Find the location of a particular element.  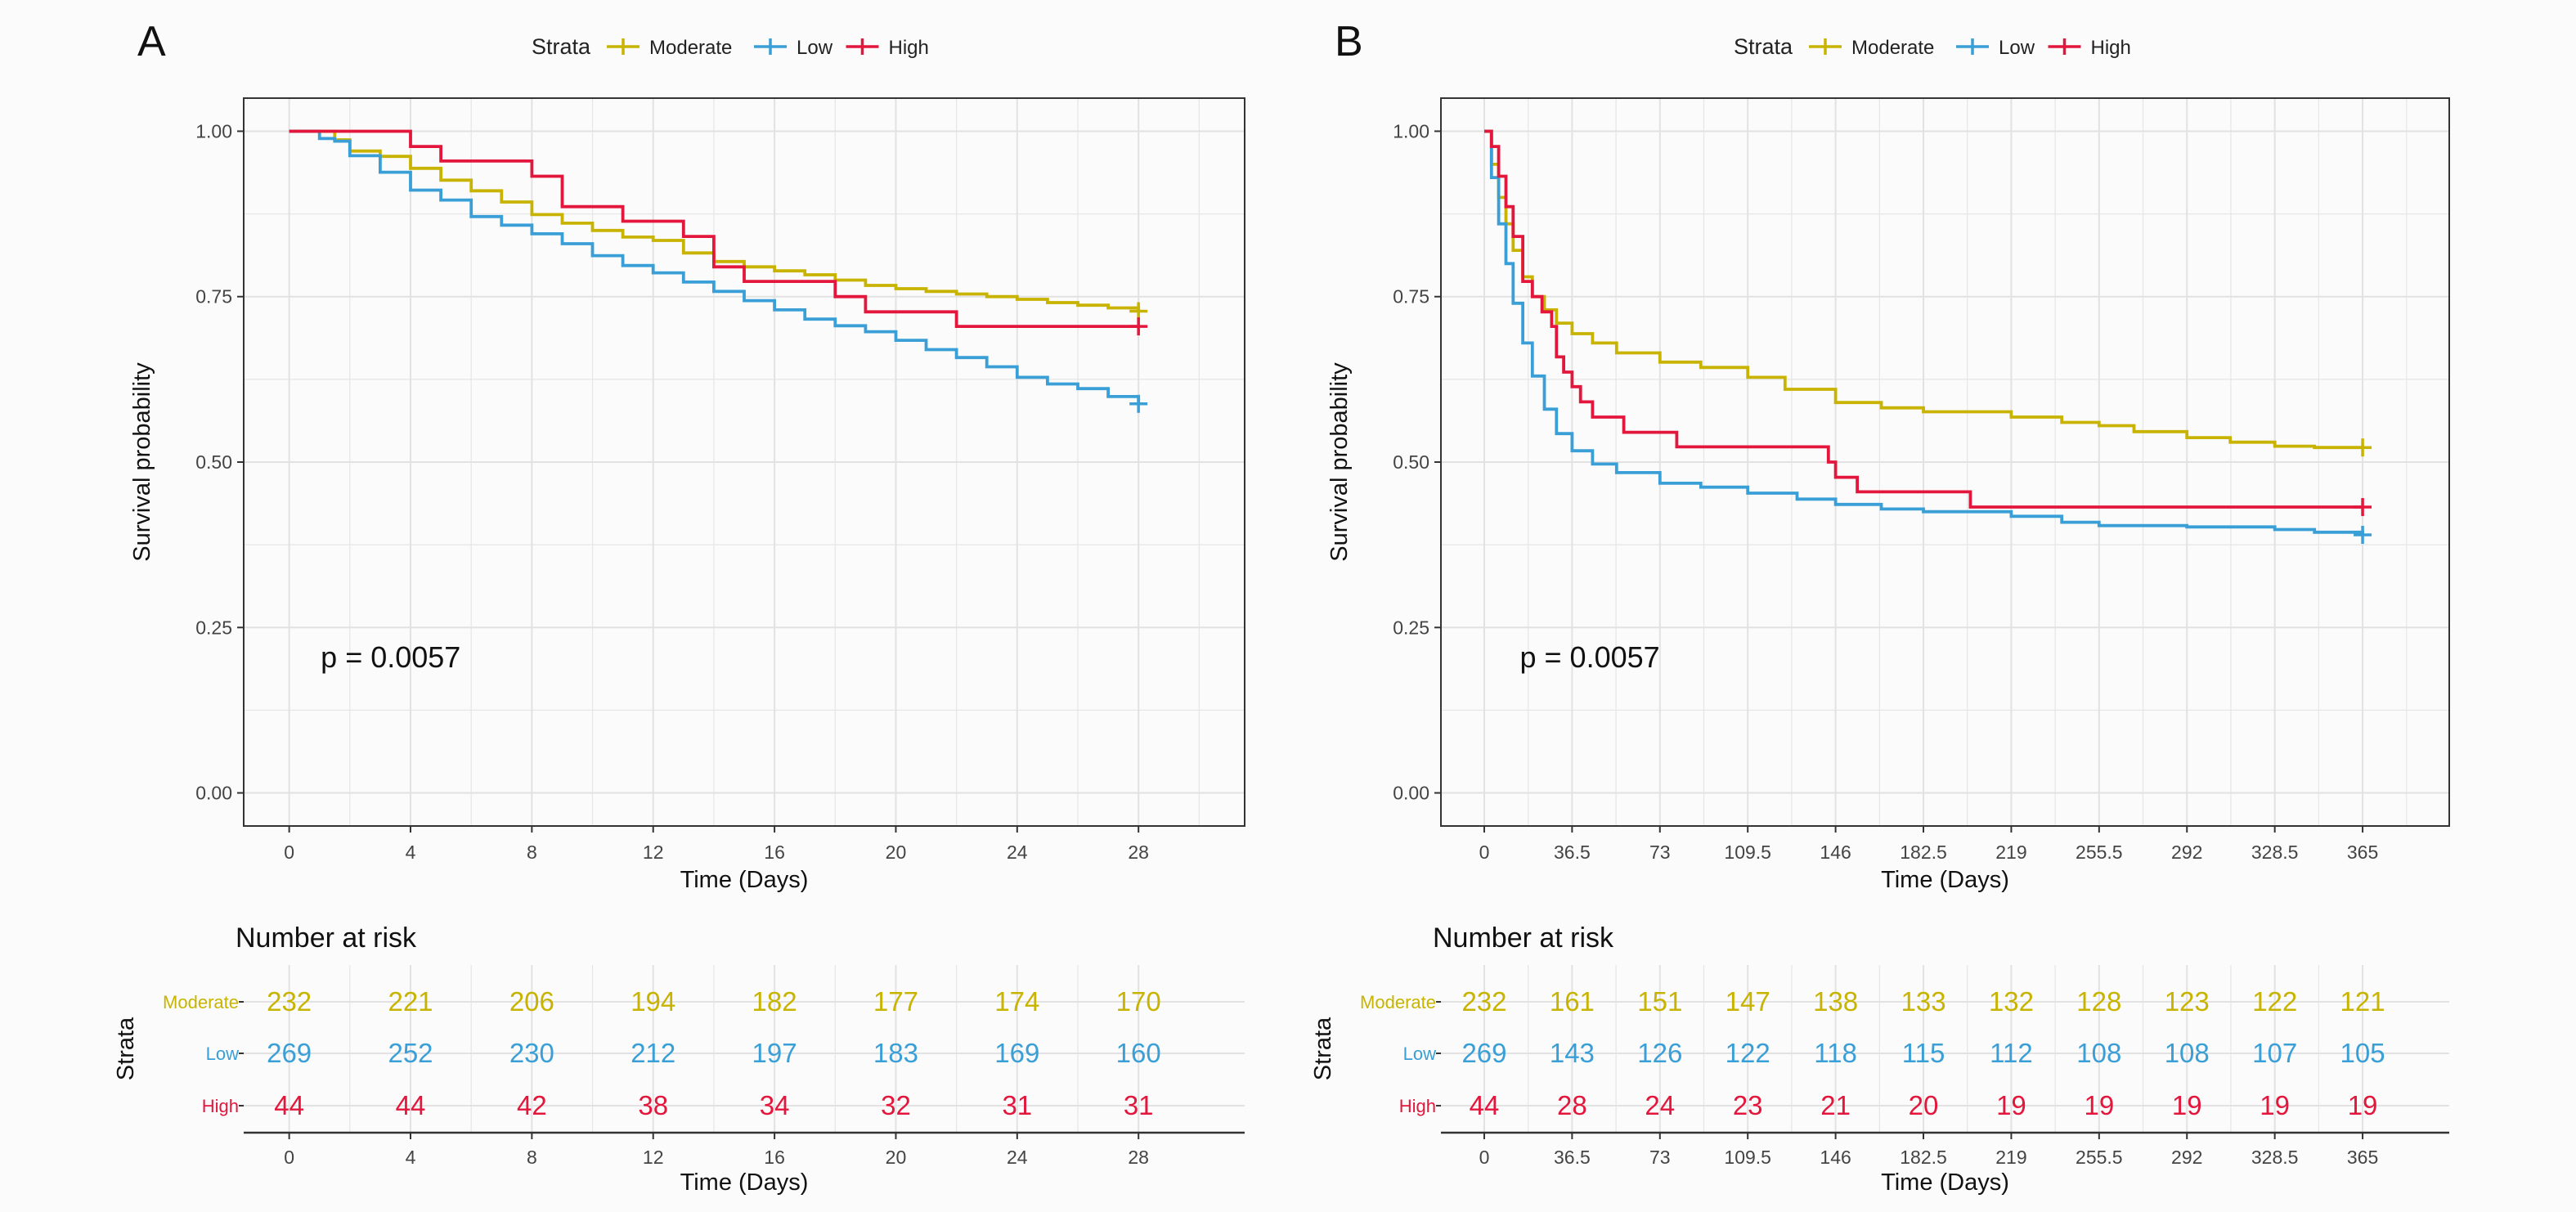

risk-count: 24 is located at coordinates (1660, 1105).